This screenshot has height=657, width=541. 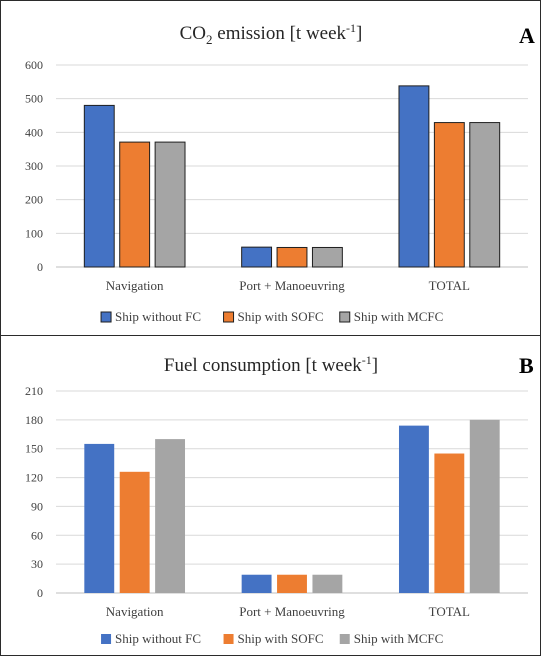 What do you see at coordinates (34, 449) in the screenshot?
I see `y-tick-label: 150` at bounding box center [34, 449].